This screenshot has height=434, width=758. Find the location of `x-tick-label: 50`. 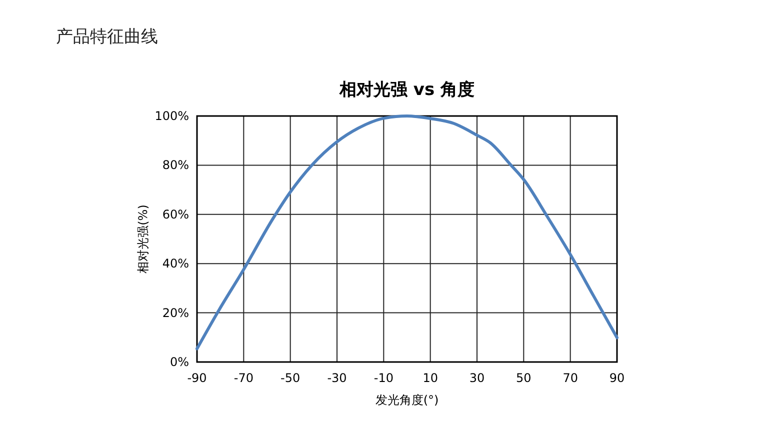

x-tick-label: 50 is located at coordinates (524, 378).